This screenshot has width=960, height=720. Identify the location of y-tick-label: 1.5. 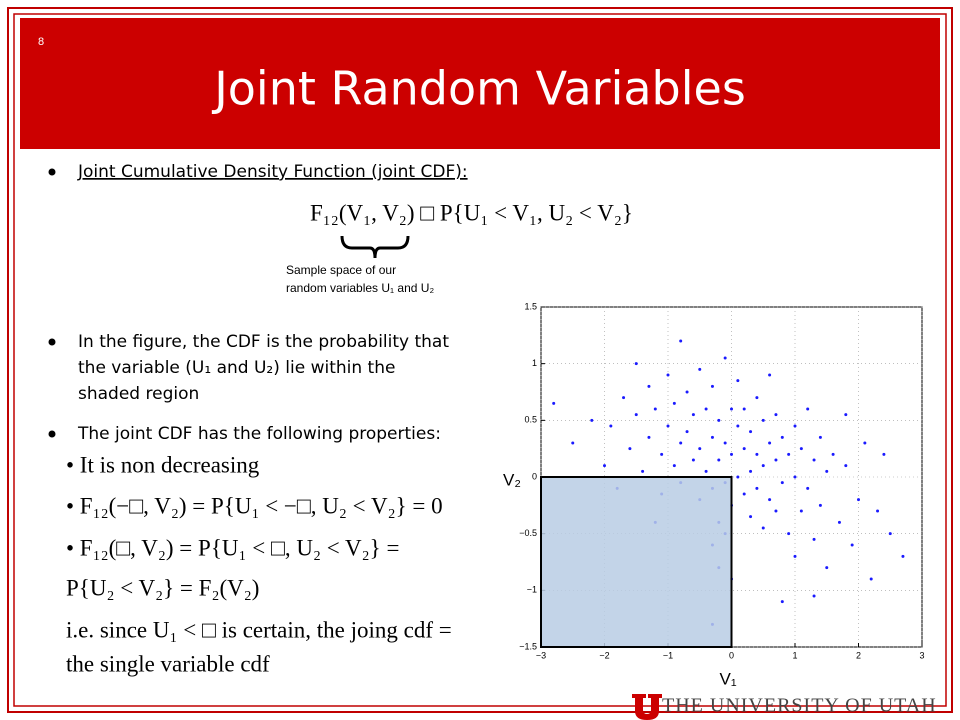
(530, 306).